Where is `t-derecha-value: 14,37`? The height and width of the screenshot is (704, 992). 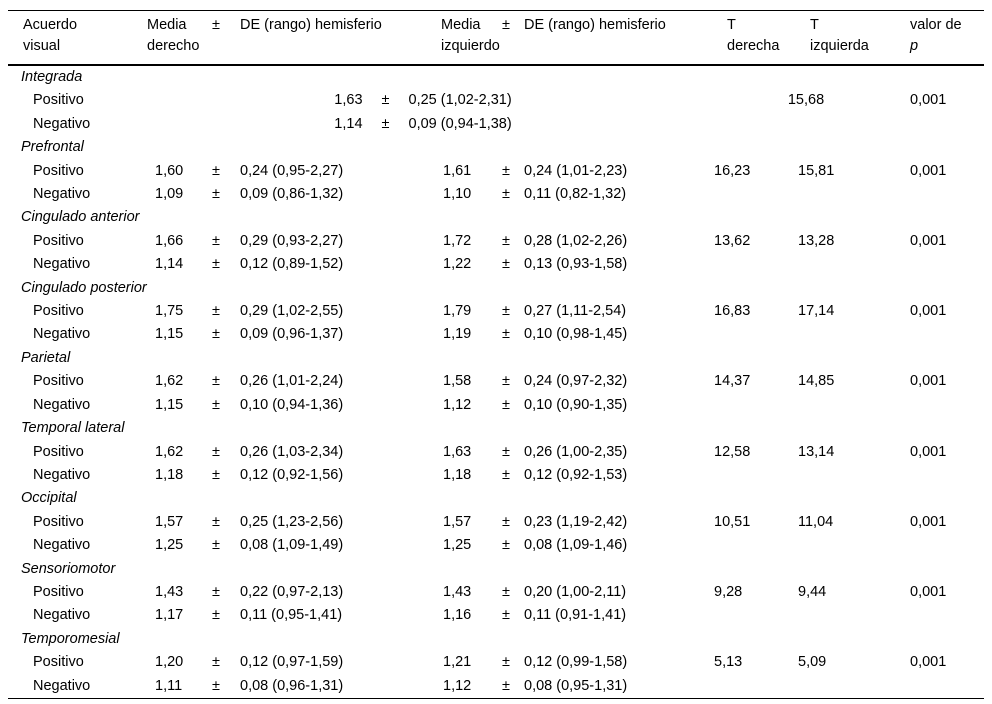 t-derecha-value: 14,37 is located at coordinates (732, 381).